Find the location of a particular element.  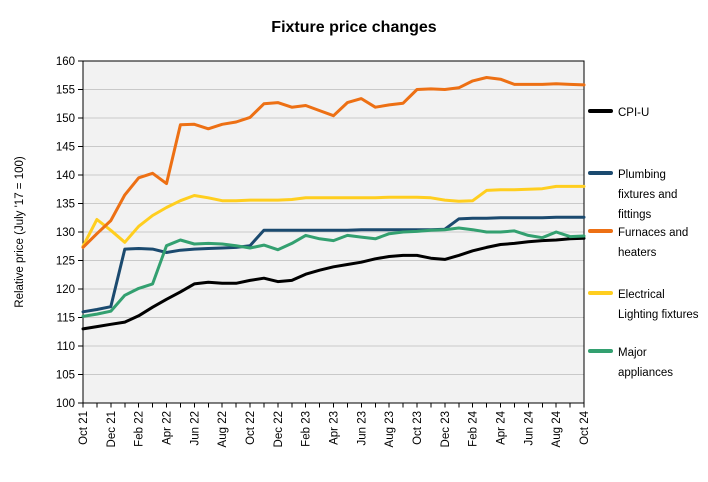

x-tick-label: Feb 23 is located at coordinates (307, 429).